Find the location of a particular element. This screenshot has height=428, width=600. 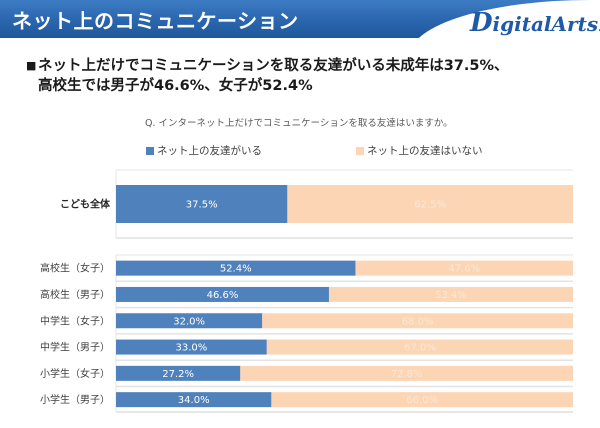

survey-question: Q. インターネット上だけでコミュニケーションを取る友達はいますか。 is located at coordinates (299, 123).